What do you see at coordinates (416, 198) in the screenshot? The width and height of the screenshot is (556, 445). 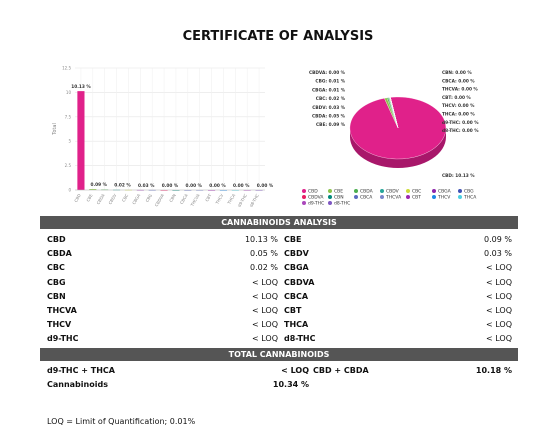 I see `legend-label: CBT` at bounding box center [416, 198].